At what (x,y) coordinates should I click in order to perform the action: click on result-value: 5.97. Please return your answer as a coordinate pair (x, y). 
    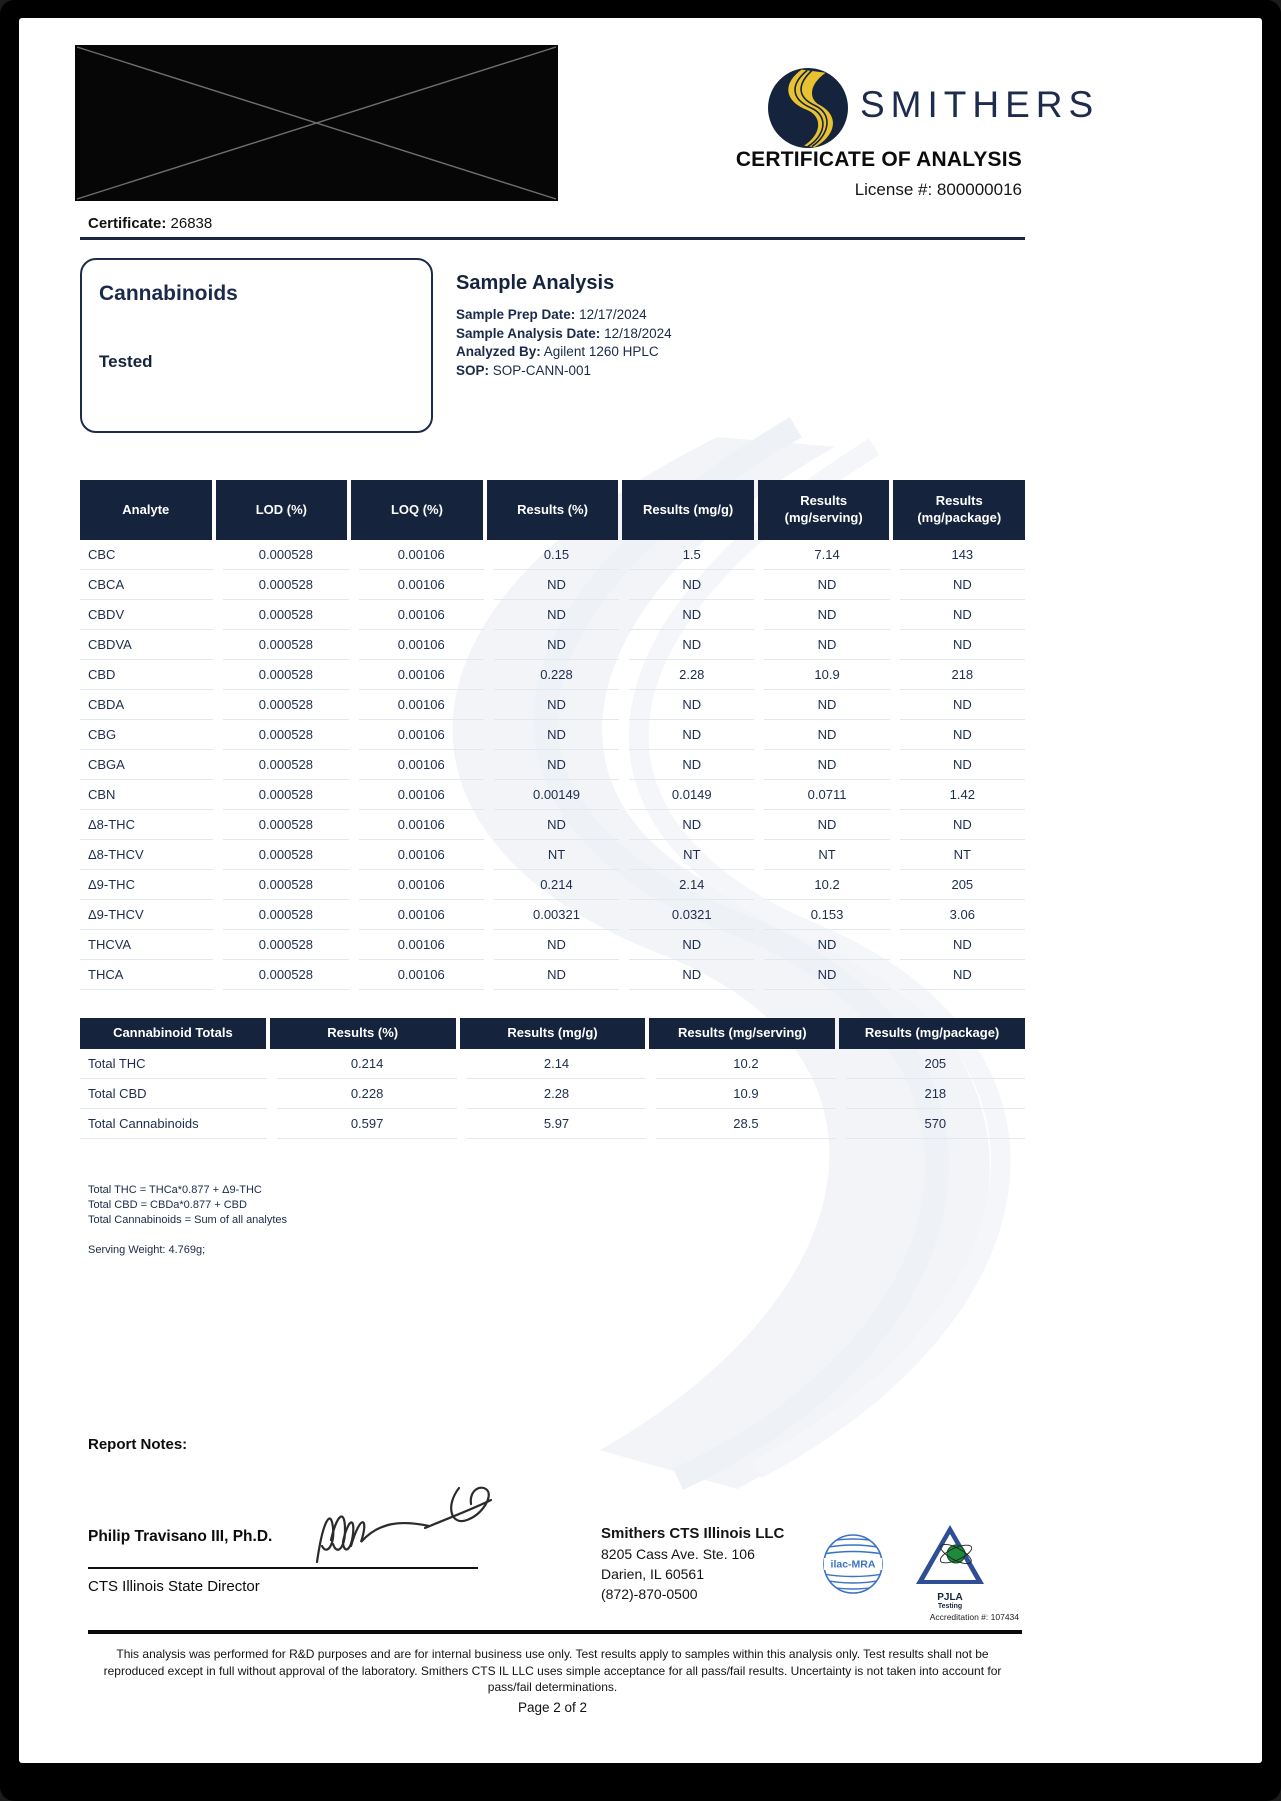
    Looking at the image, I should click on (556, 1124).